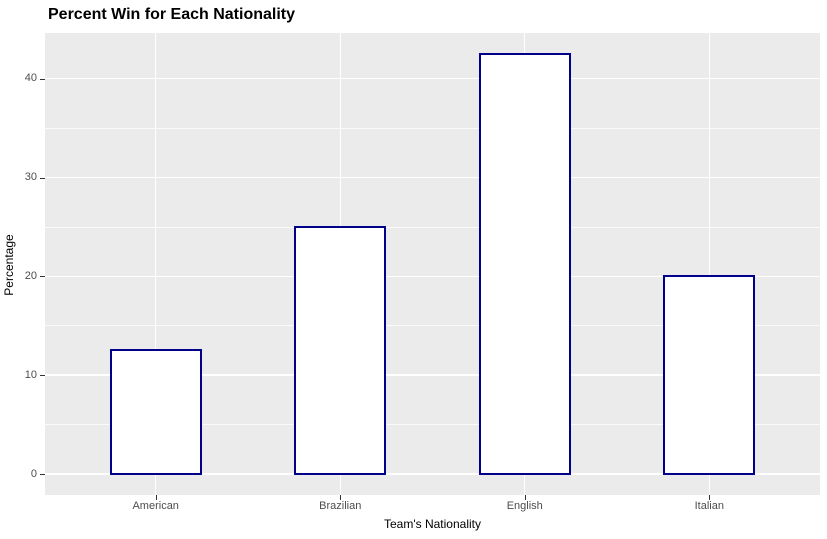 This screenshot has width=827, height=539. I want to click on x-tick-label-brazilian: Brazilian, so click(340, 506).